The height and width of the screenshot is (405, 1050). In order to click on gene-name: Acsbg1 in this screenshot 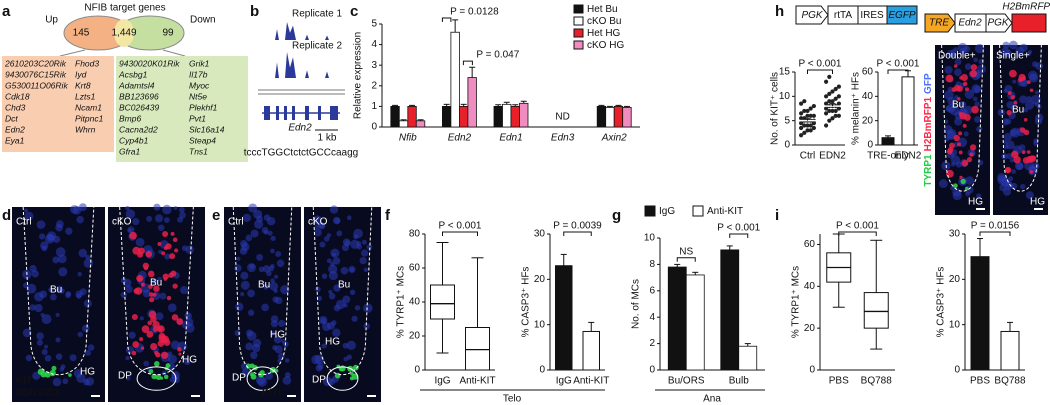, I will do `click(133, 74)`.